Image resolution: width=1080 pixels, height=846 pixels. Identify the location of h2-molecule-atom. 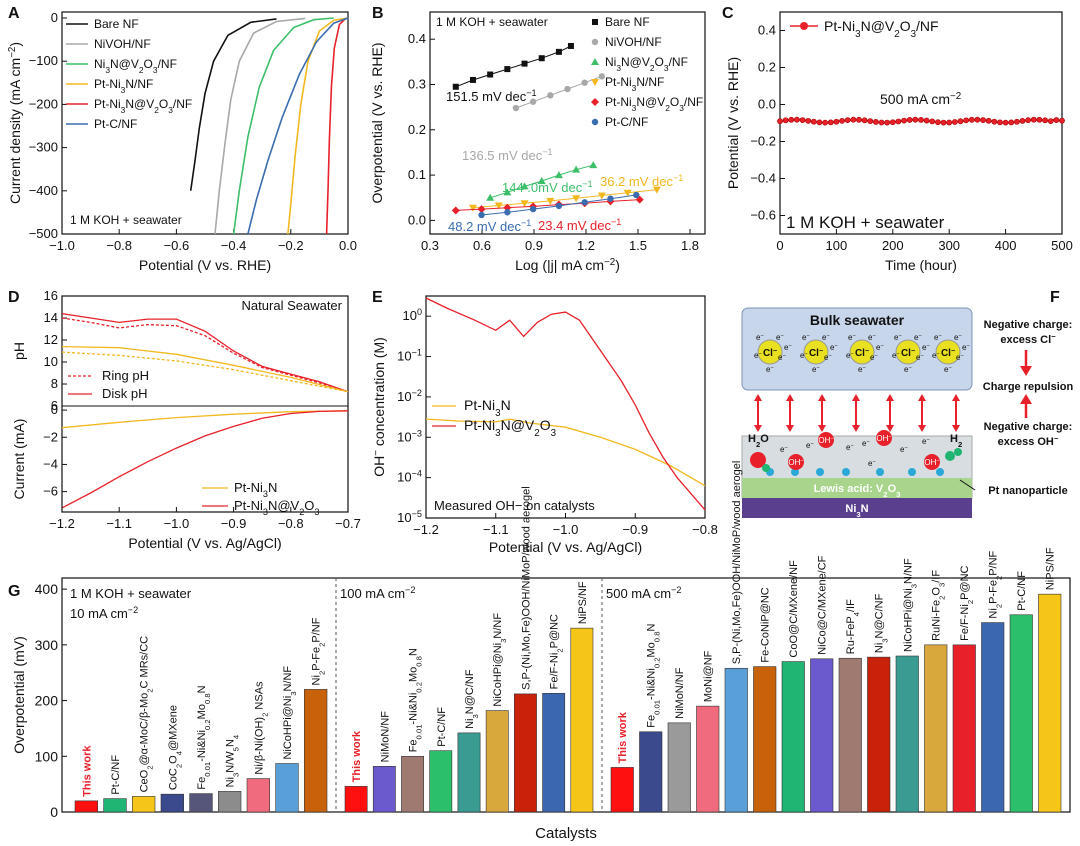
(958, 452).